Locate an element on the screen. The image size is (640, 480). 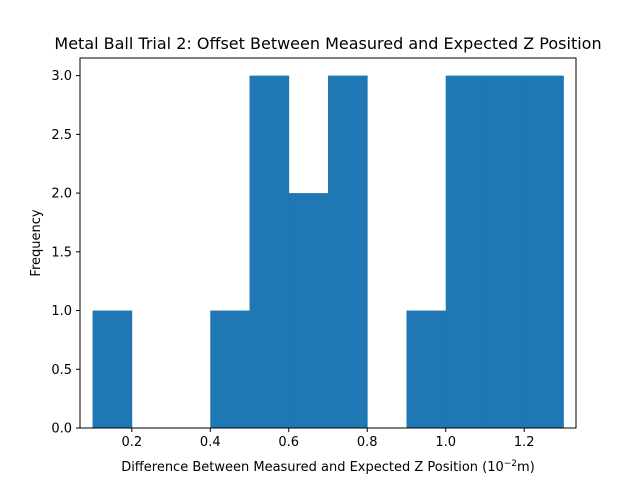
y-tick-label: 0.0 is located at coordinates (61, 429).